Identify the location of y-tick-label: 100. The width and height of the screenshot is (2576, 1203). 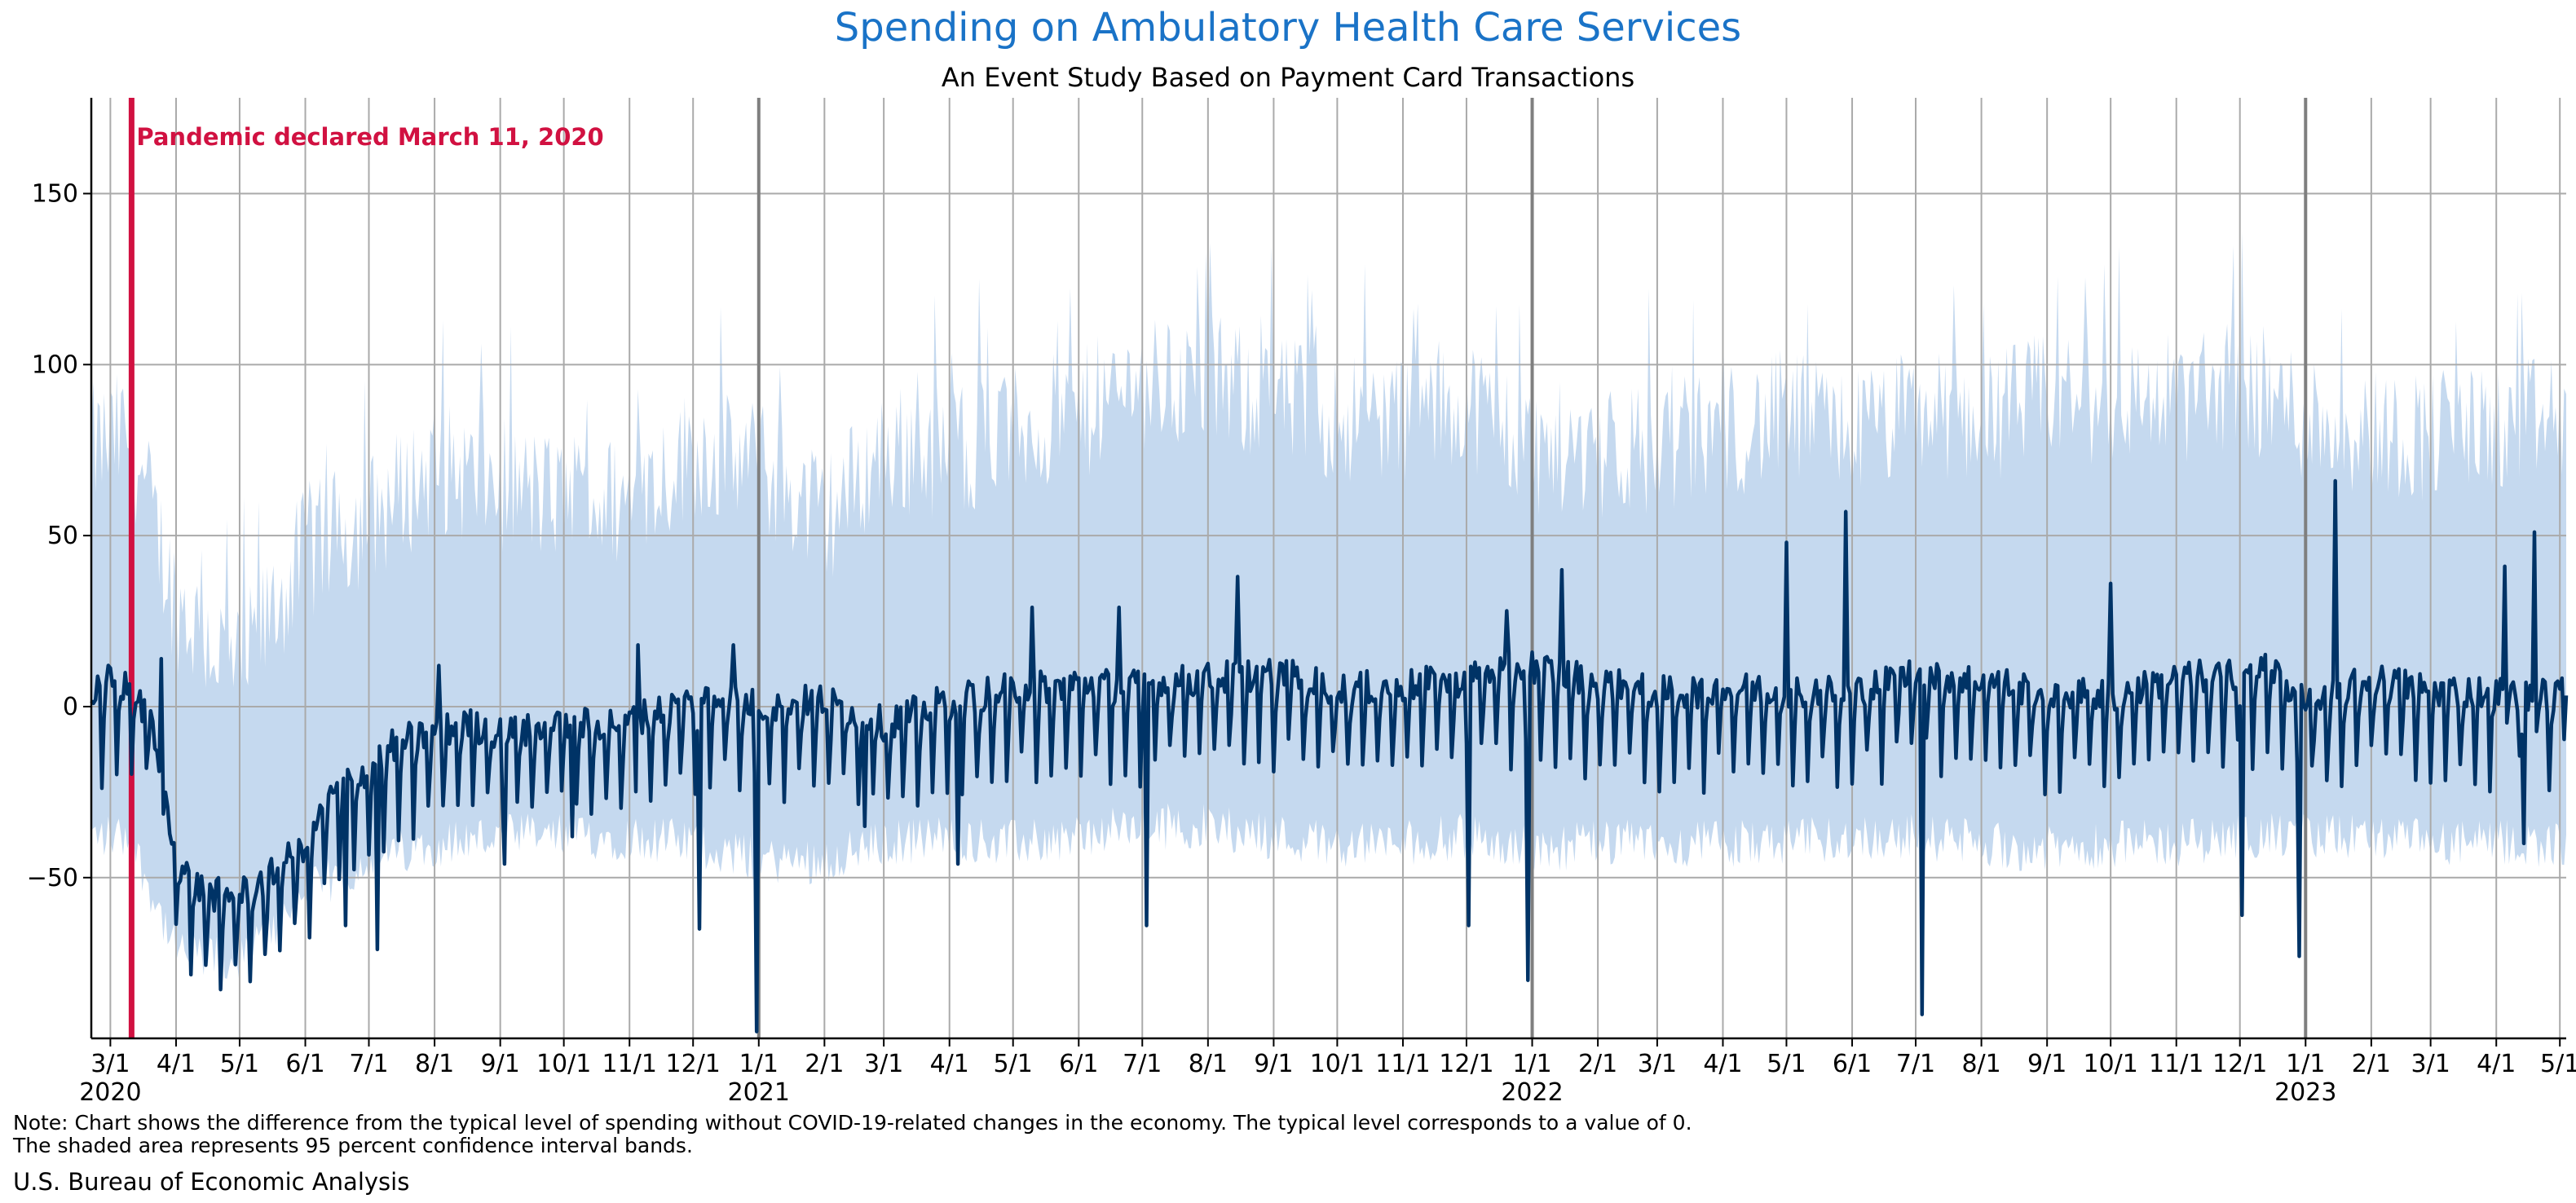
(55, 364).